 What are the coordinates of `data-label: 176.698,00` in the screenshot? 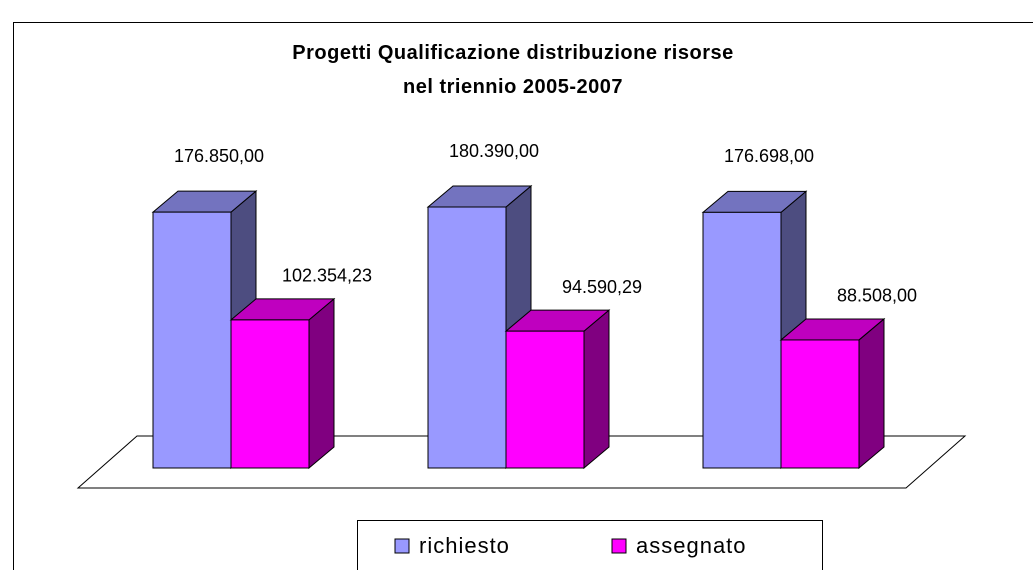 It's located at (769, 156).